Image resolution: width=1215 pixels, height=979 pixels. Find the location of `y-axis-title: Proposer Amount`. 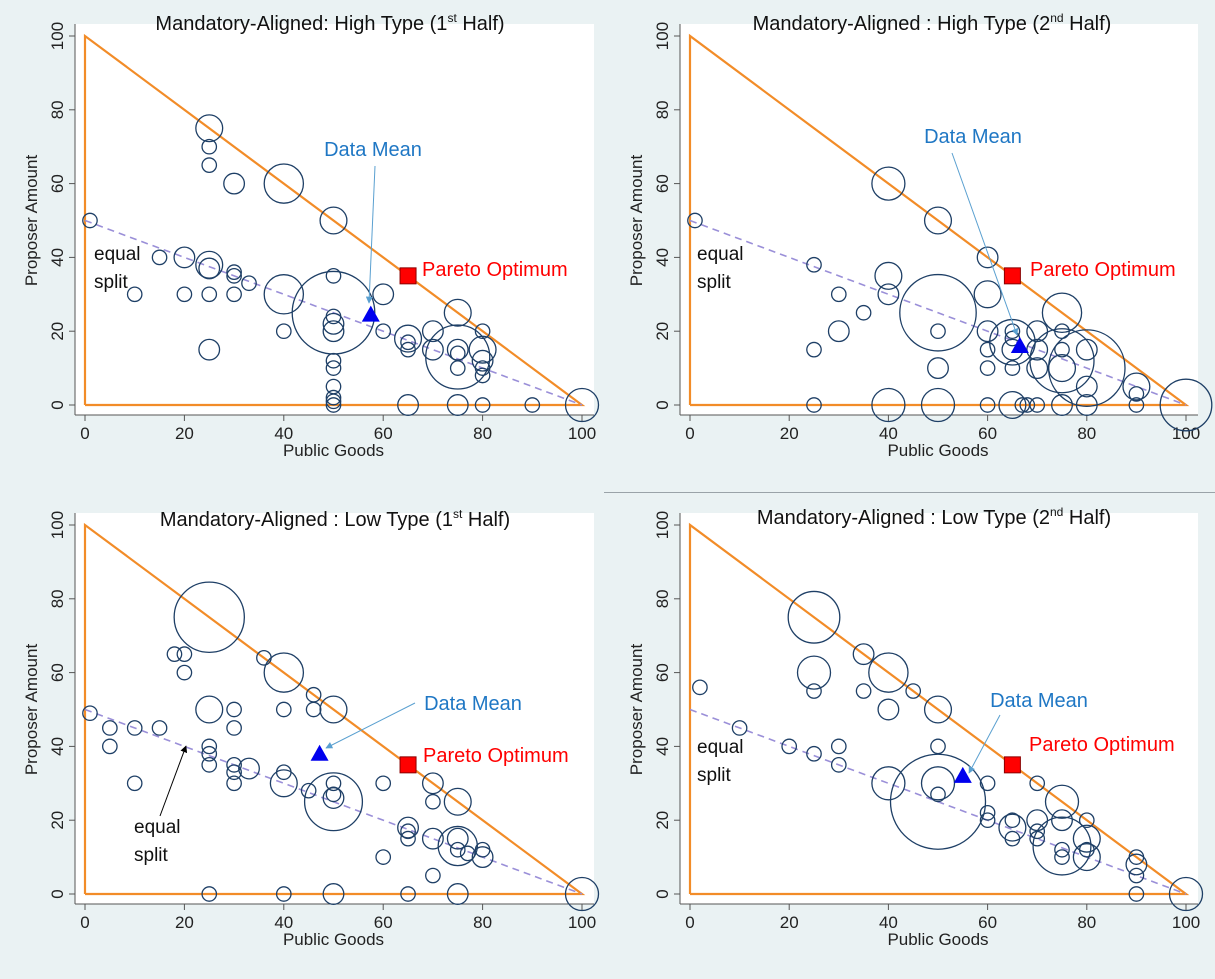

y-axis-title: Proposer Amount is located at coordinates (31, 221).